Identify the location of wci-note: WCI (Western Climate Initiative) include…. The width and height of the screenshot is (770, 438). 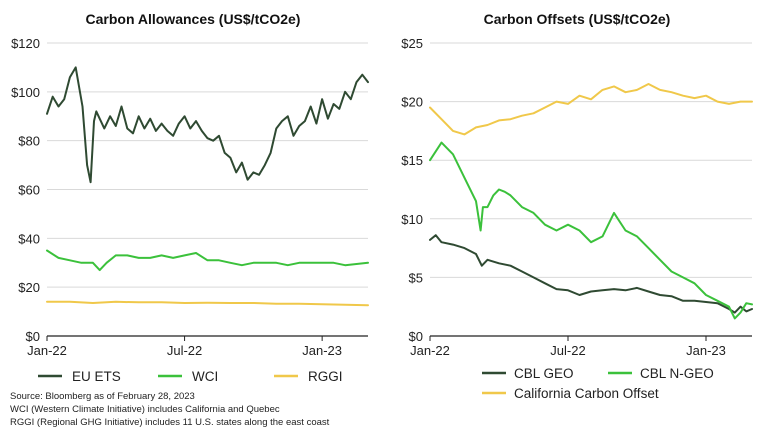
(145, 409).